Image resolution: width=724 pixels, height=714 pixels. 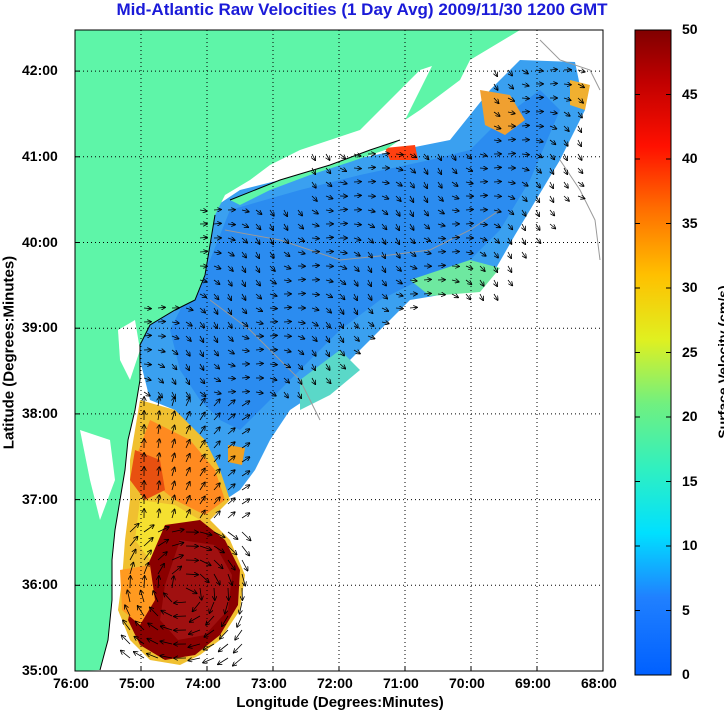 I want to click on x-tick-label: 70:00, so click(x=467, y=683).